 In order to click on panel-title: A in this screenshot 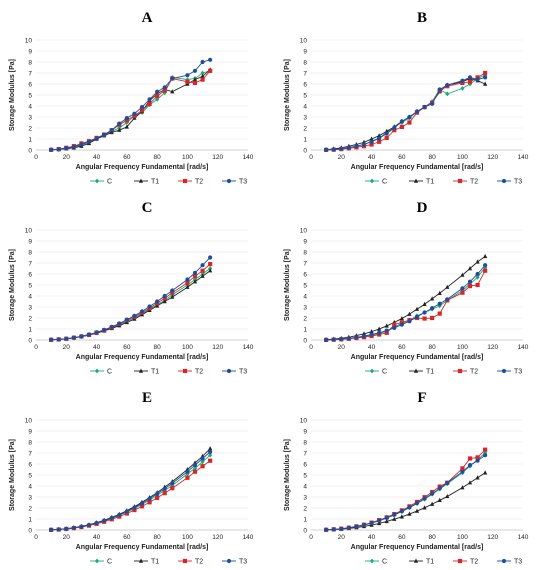, I will do `click(147, 18)`.